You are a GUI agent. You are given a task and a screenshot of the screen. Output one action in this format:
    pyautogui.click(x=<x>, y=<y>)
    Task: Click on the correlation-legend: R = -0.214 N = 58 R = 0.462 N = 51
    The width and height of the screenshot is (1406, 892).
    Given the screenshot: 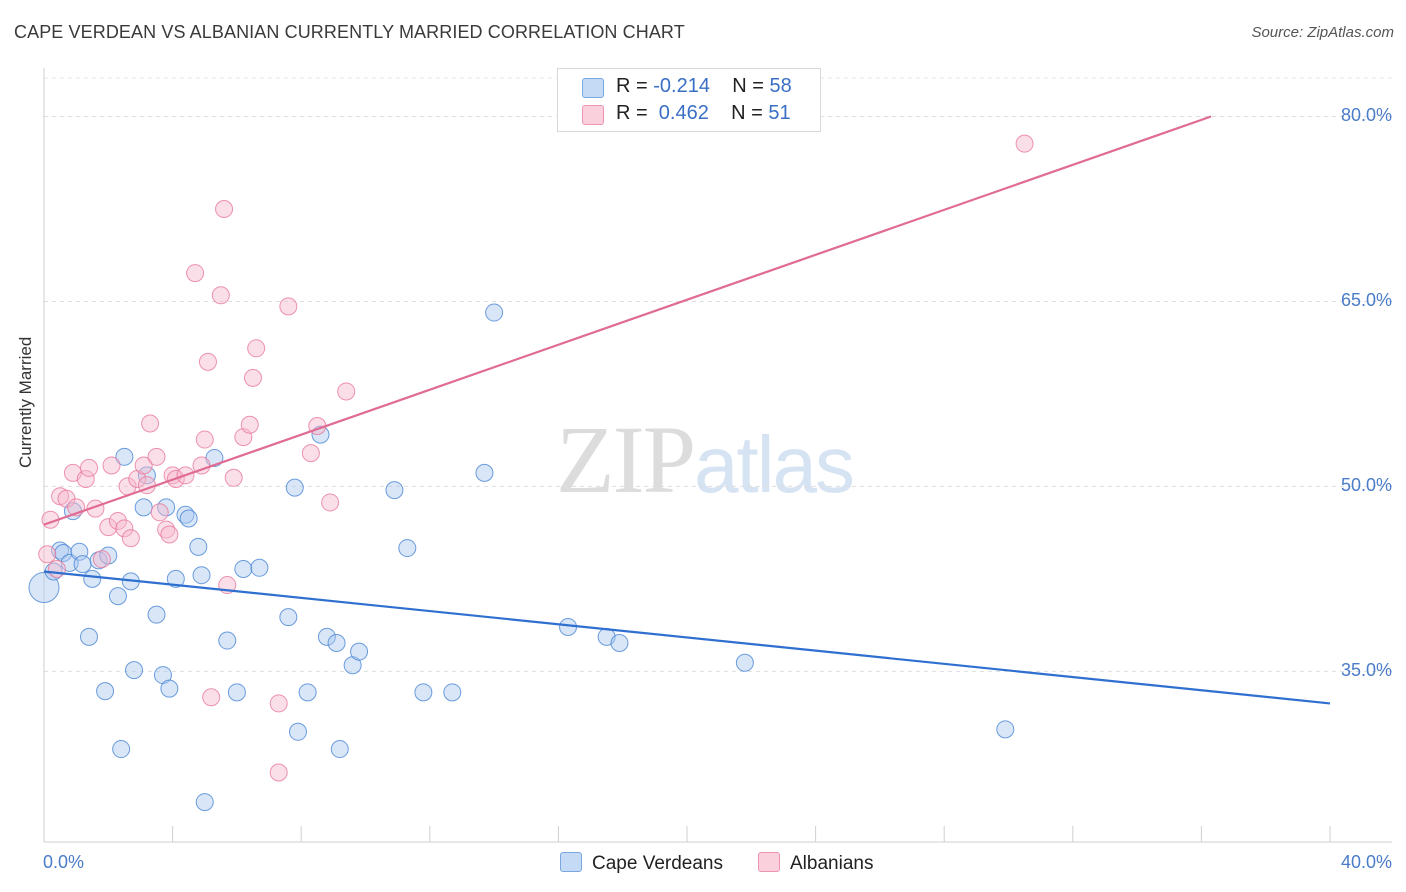 What is the action you would take?
    pyautogui.click(x=689, y=100)
    